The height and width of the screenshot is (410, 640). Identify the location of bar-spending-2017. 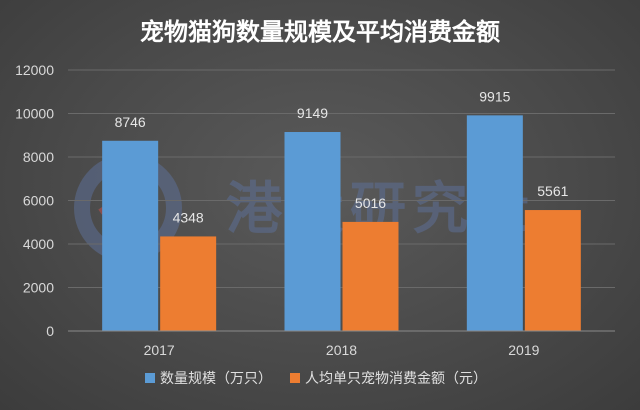
(188, 283).